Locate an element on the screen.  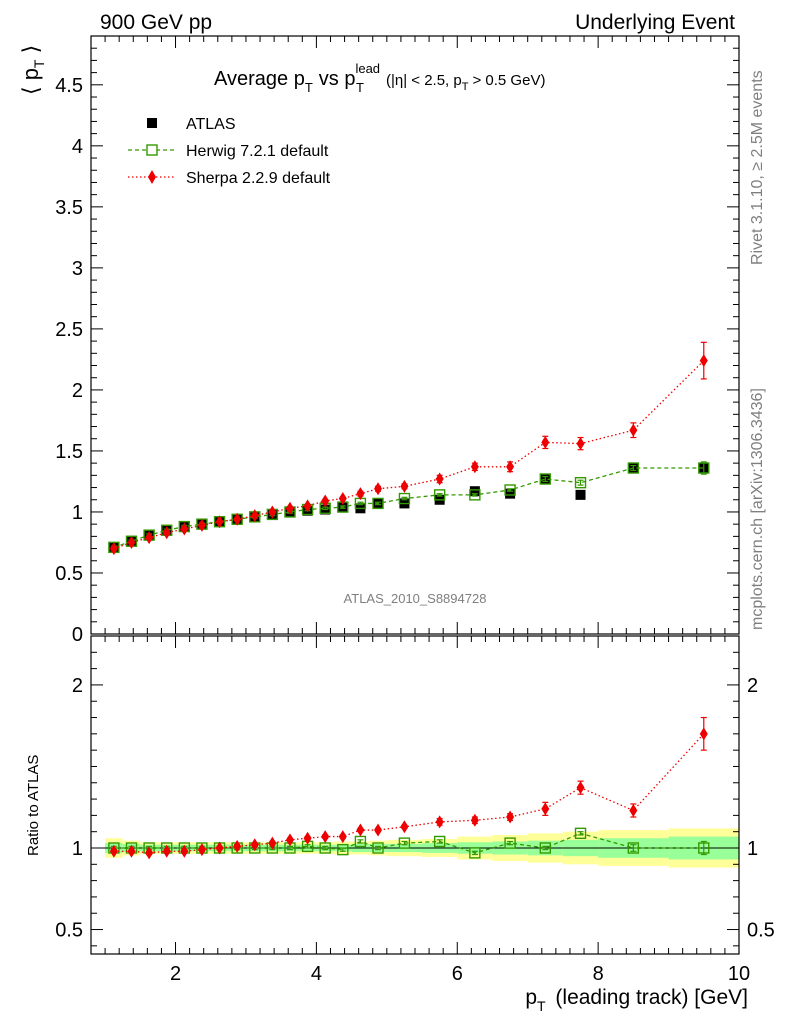
ratio-xlabel: pT (leading track) [GeV] is located at coordinates (636, 1000).